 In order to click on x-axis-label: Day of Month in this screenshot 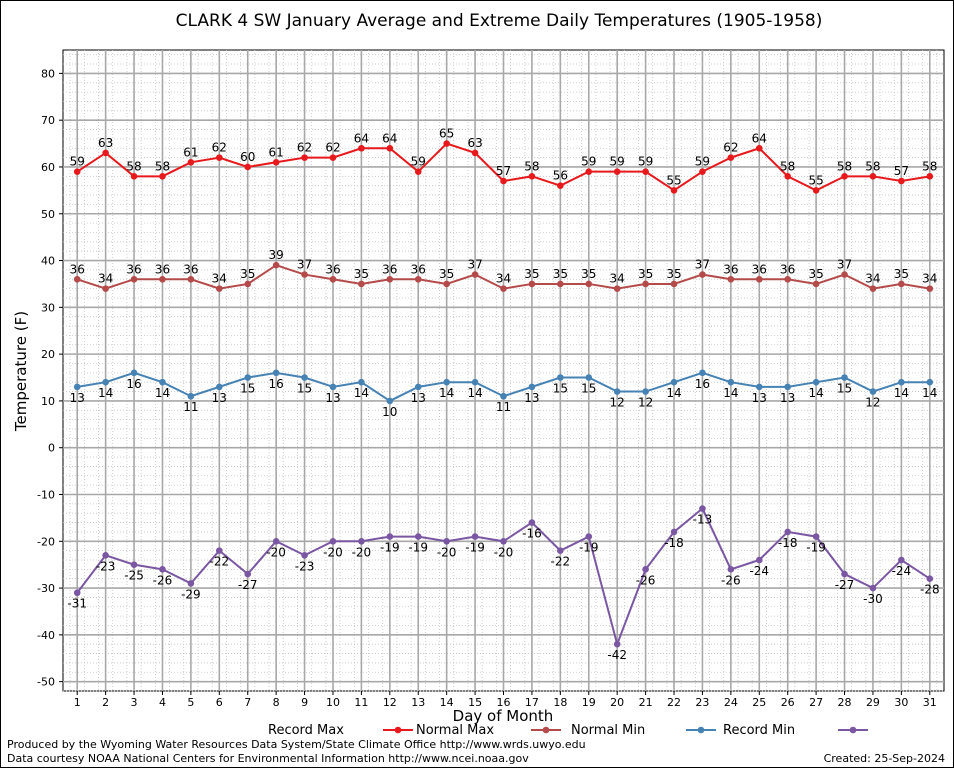, I will do `click(503, 716)`.